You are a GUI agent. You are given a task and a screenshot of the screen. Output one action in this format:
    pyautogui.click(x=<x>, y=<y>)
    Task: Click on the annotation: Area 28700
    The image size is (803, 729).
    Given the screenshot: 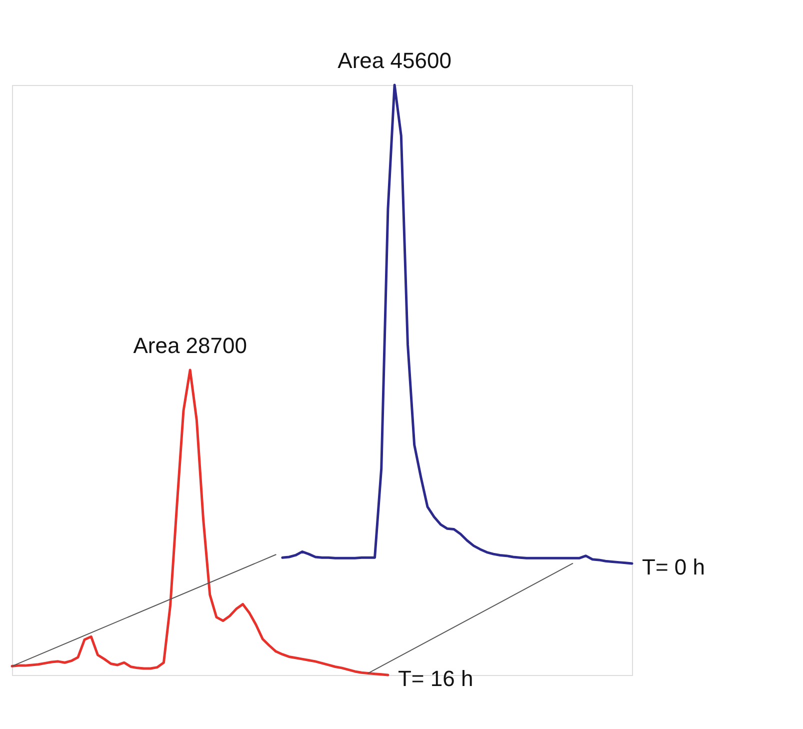 What is the action you would take?
    pyautogui.click(x=190, y=345)
    